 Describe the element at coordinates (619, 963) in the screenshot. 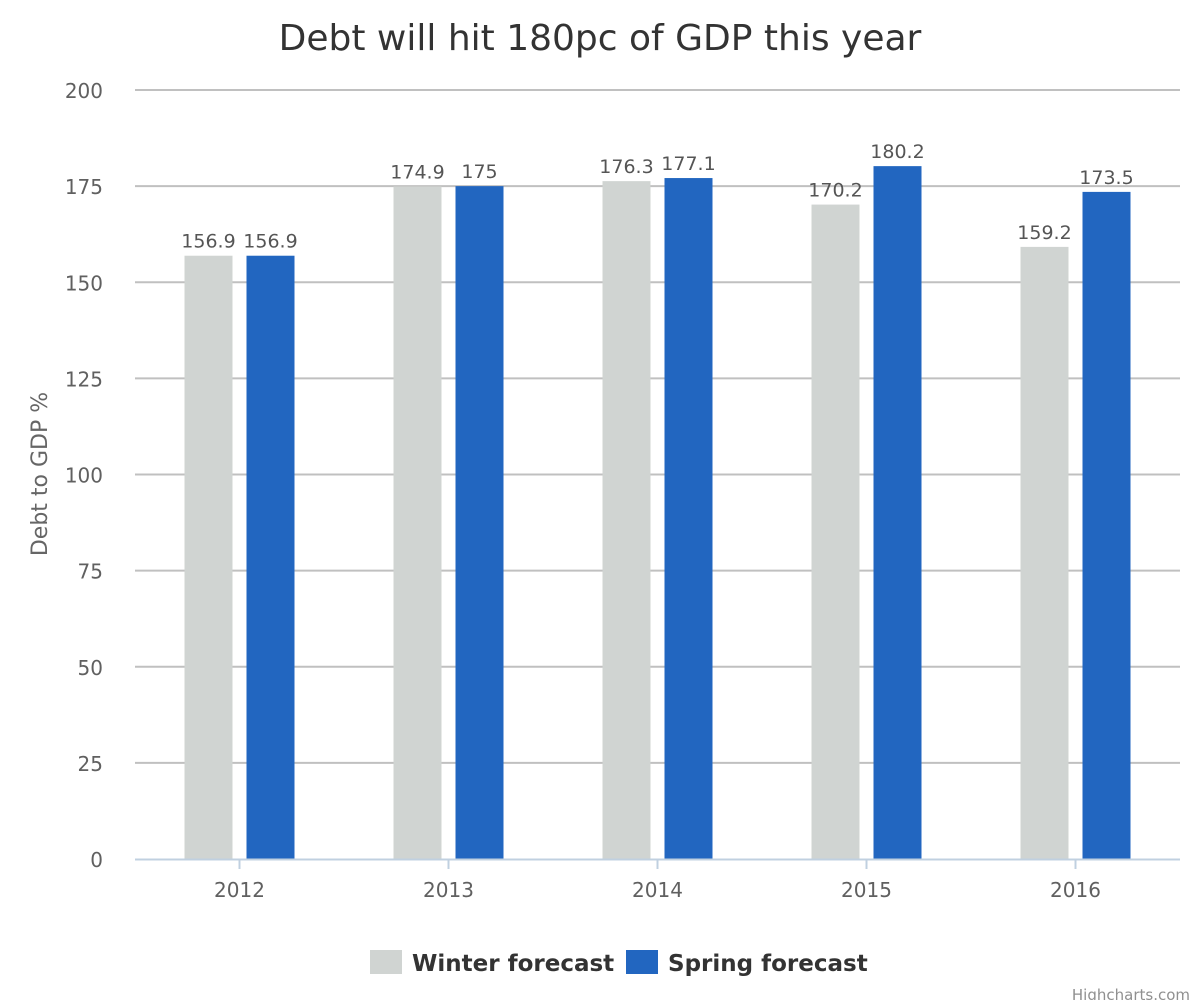

I see `legend: Winter forecast Spring forecast` at that location.